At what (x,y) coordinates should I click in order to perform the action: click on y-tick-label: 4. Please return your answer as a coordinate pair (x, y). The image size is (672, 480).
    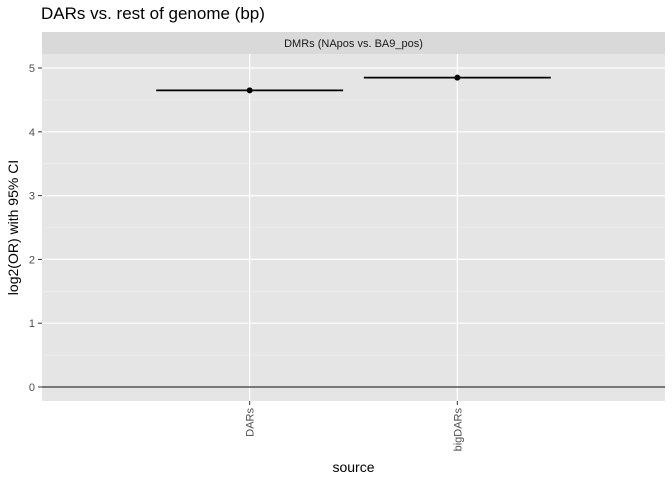
    Looking at the image, I should click on (32, 133).